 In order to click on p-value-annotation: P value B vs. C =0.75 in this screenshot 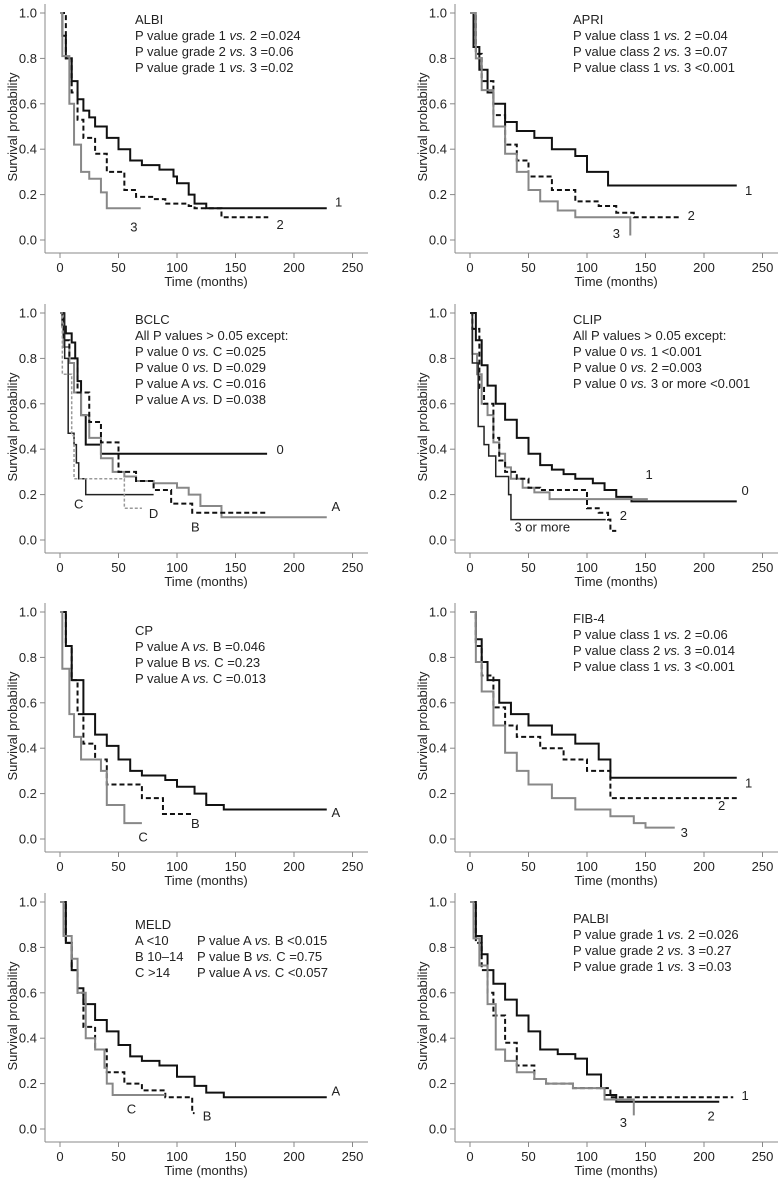, I will do `click(259, 956)`.